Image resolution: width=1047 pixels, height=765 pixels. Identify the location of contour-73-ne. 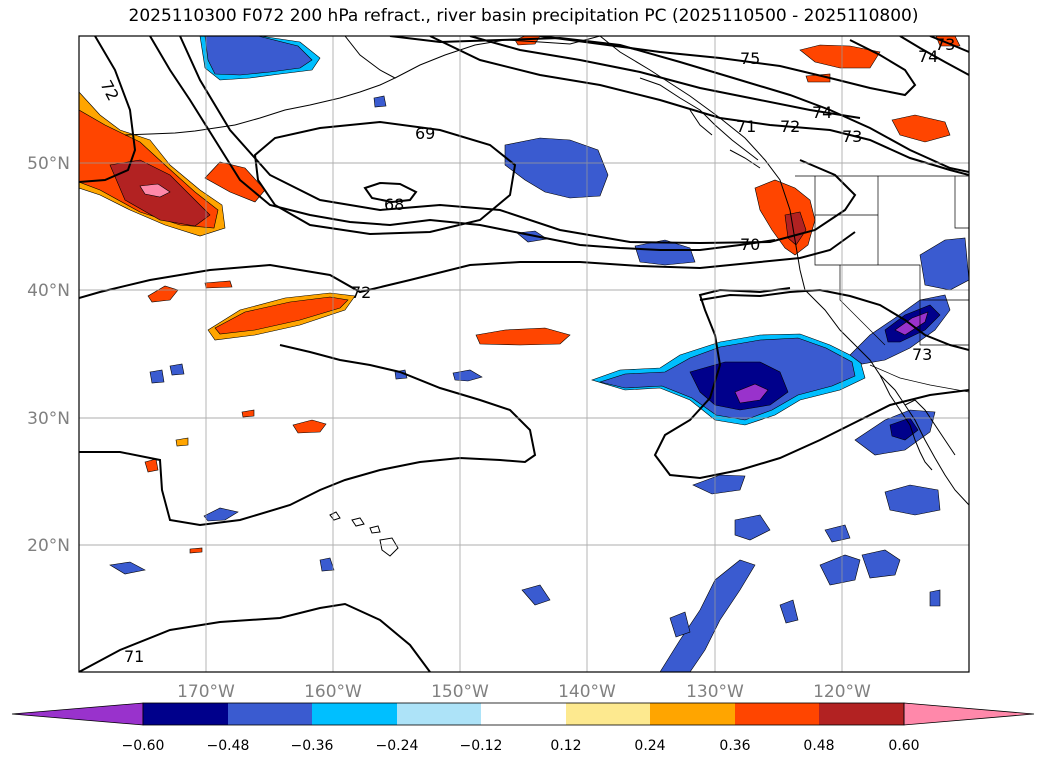
(665, 77).